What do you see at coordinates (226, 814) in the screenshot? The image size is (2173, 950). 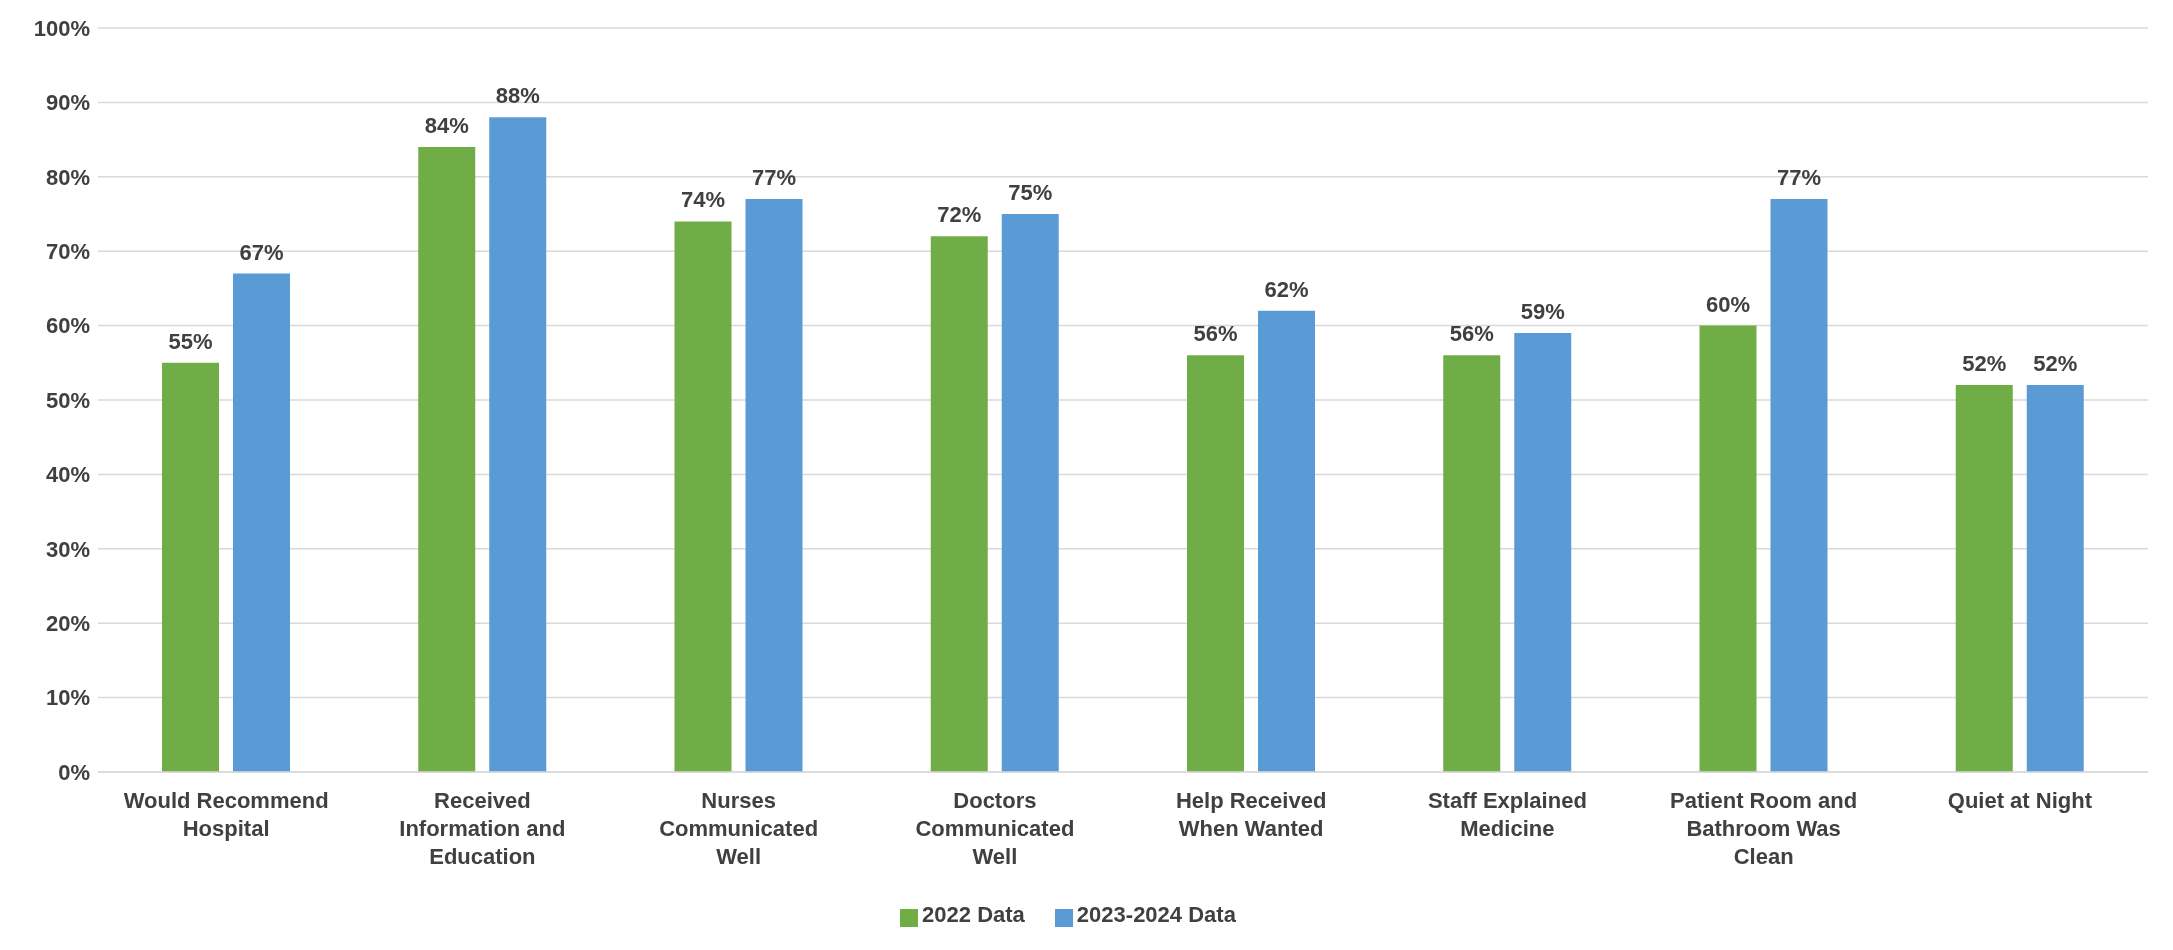 I see `x-tick-label: Would Recommend Hospital` at bounding box center [226, 814].